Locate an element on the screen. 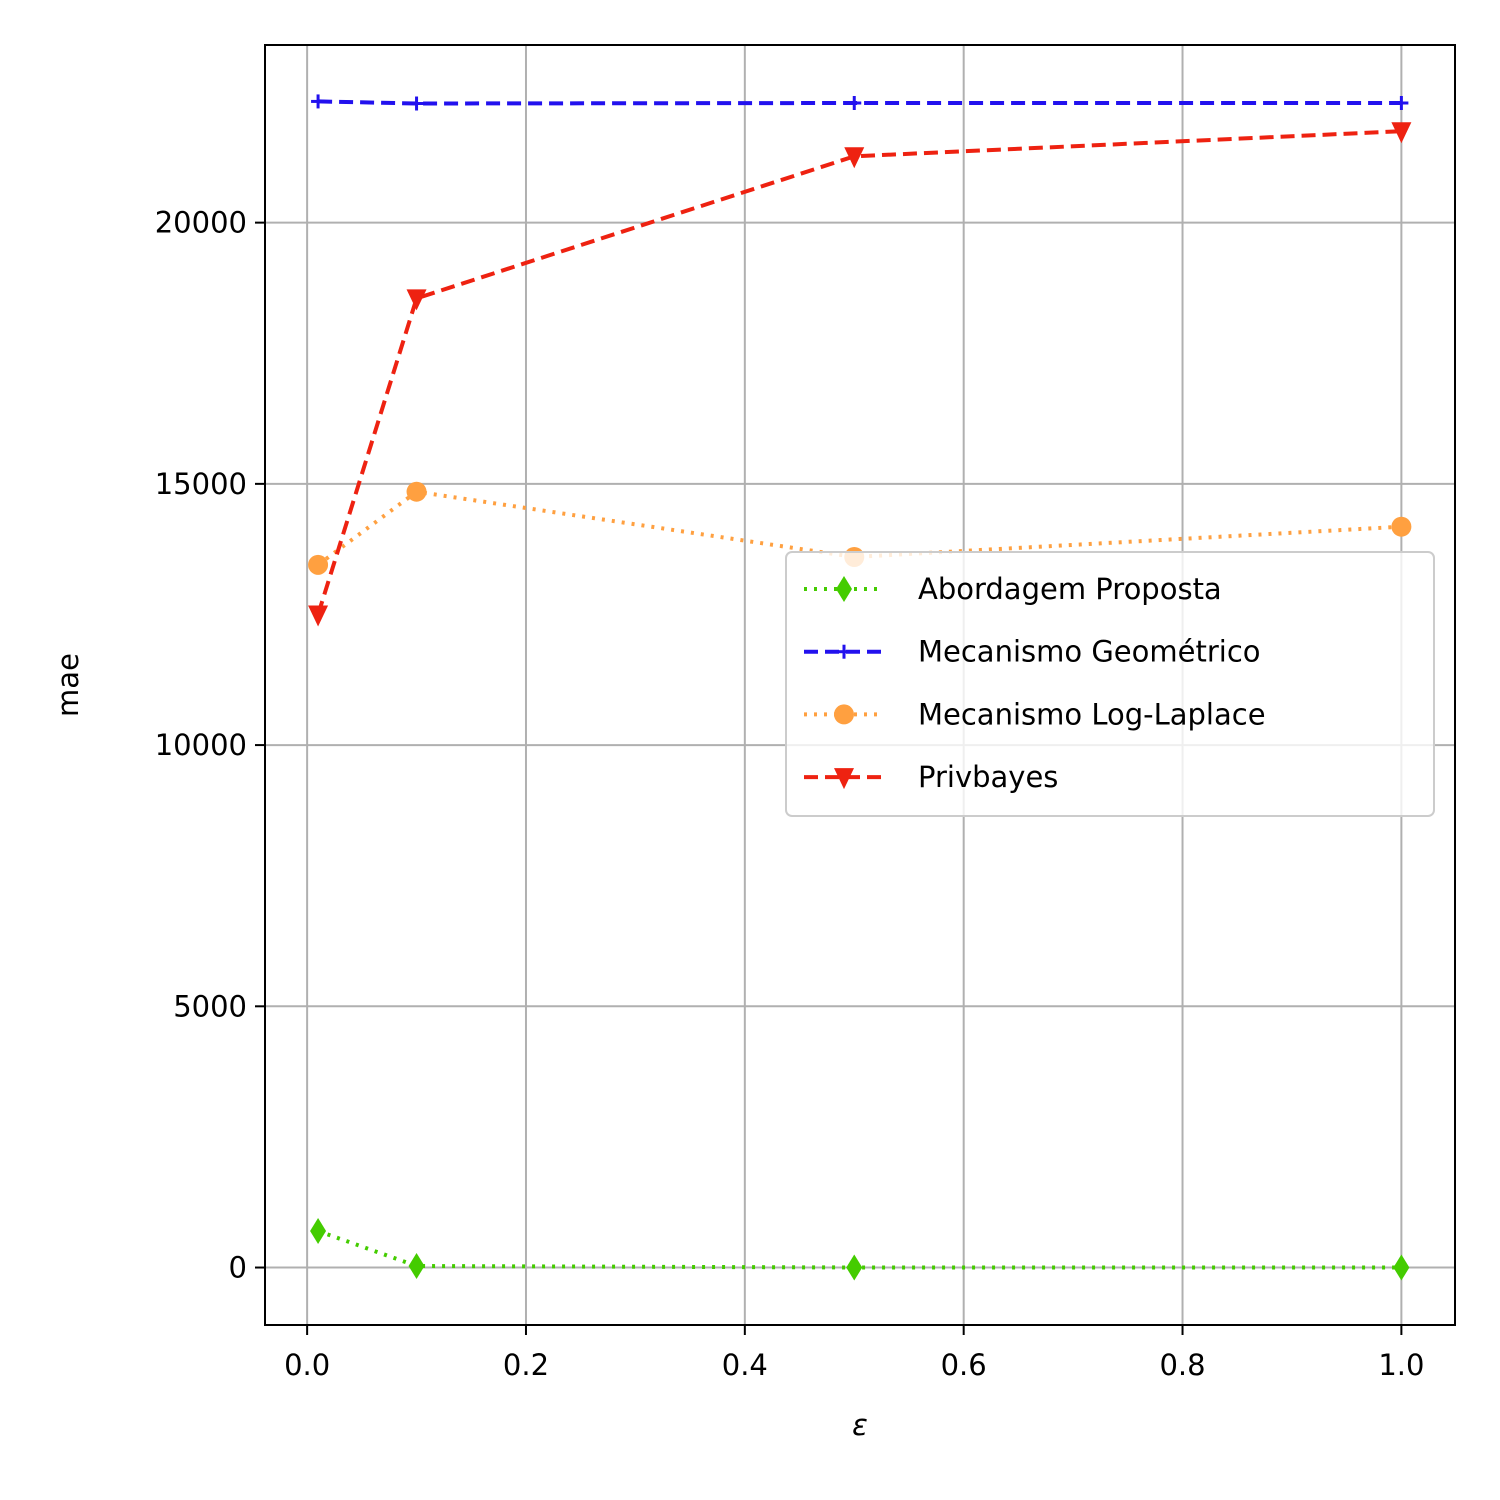 The image size is (1500, 1500). legend-item: Abordagem Proposta is located at coordinates (1013, 589).